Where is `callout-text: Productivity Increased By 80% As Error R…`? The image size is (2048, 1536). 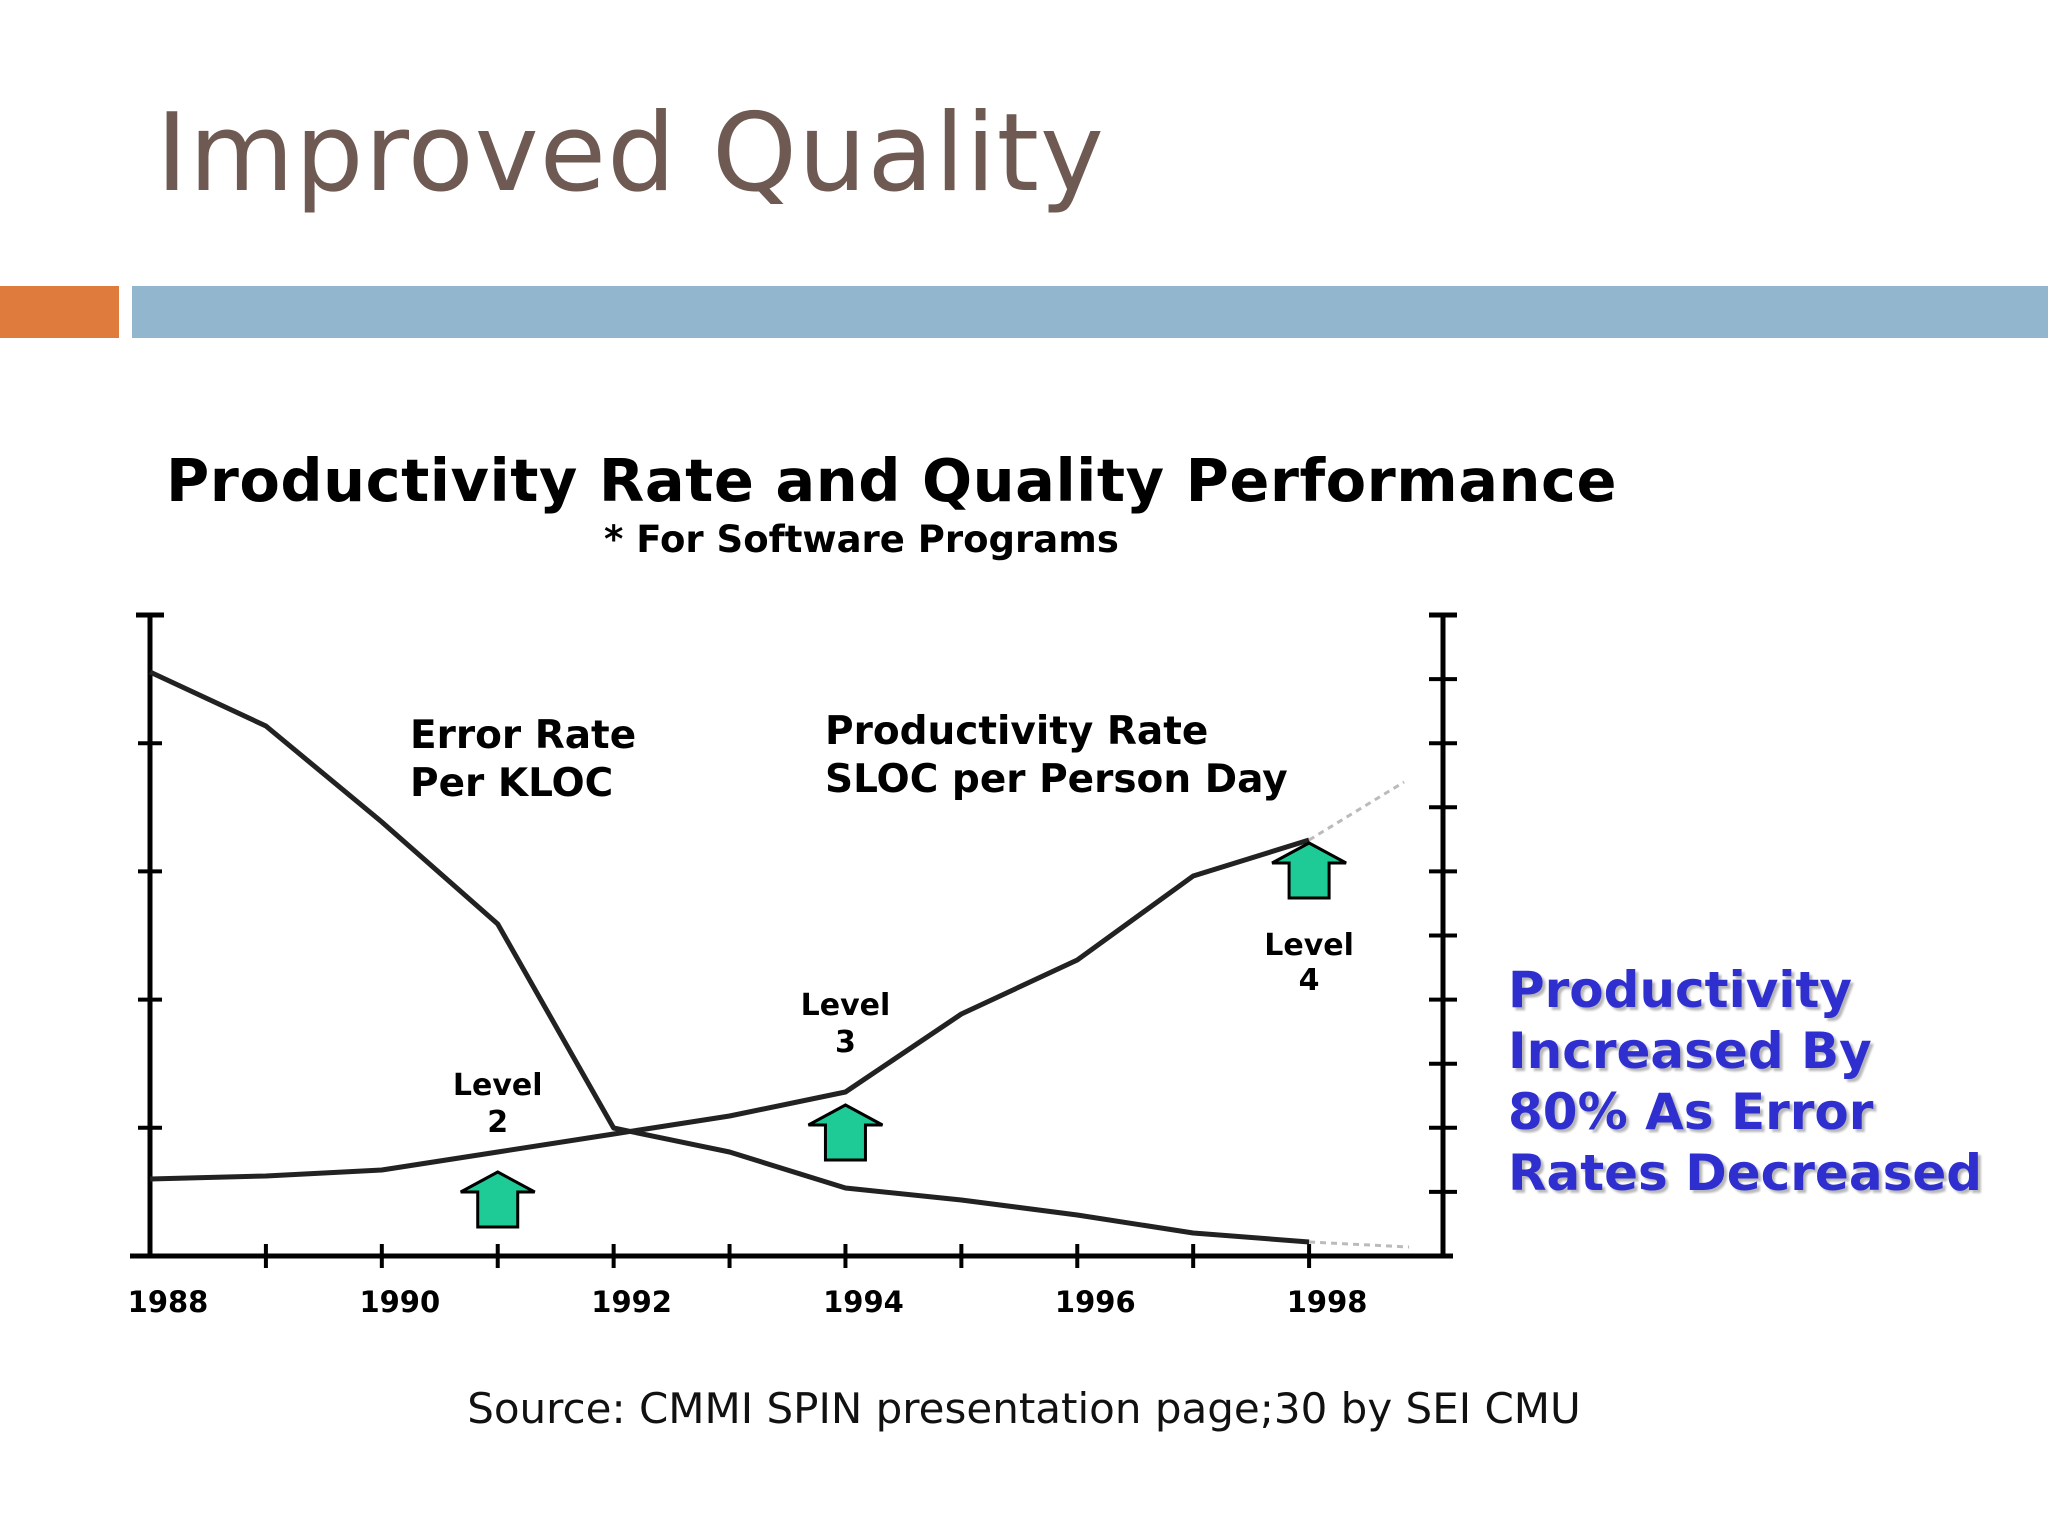 callout-text: Productivity Increased By 80% As Error R… is located at coordinates (1745, 1081).